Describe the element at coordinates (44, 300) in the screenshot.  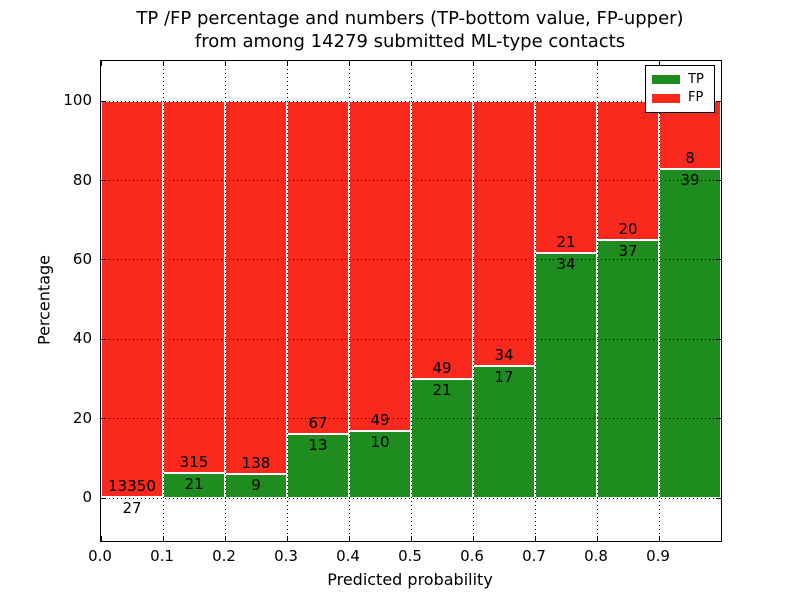
I see `y-axis-title: Percentage` at that location.